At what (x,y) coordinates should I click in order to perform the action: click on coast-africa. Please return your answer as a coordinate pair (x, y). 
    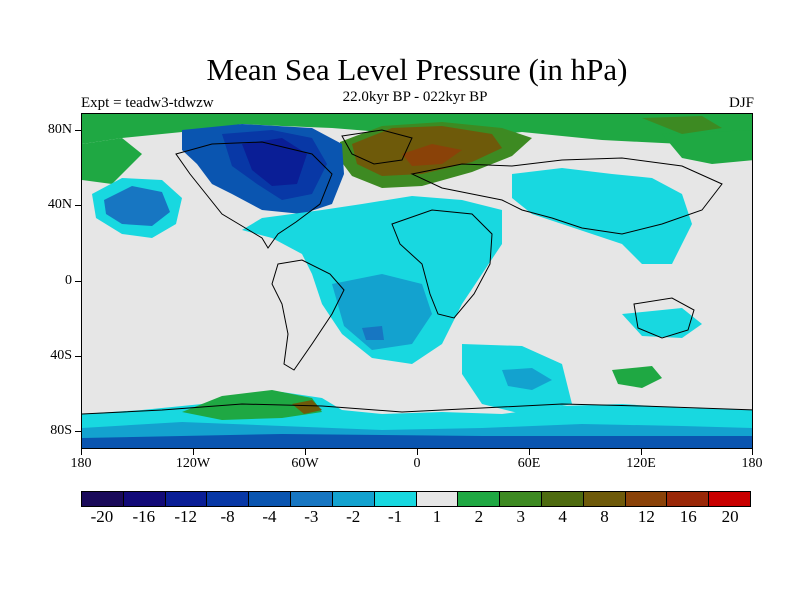
    Looking at the image, I should click on (442, 264).